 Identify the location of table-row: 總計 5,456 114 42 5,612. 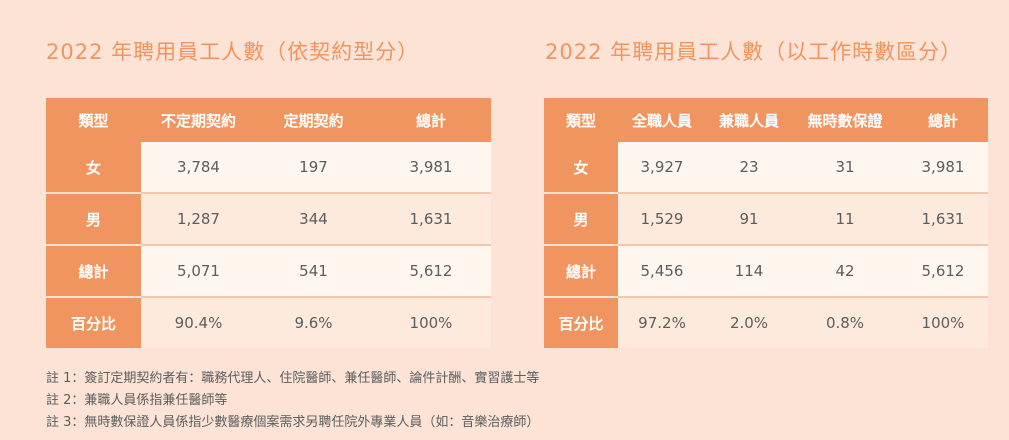
(766, 270).